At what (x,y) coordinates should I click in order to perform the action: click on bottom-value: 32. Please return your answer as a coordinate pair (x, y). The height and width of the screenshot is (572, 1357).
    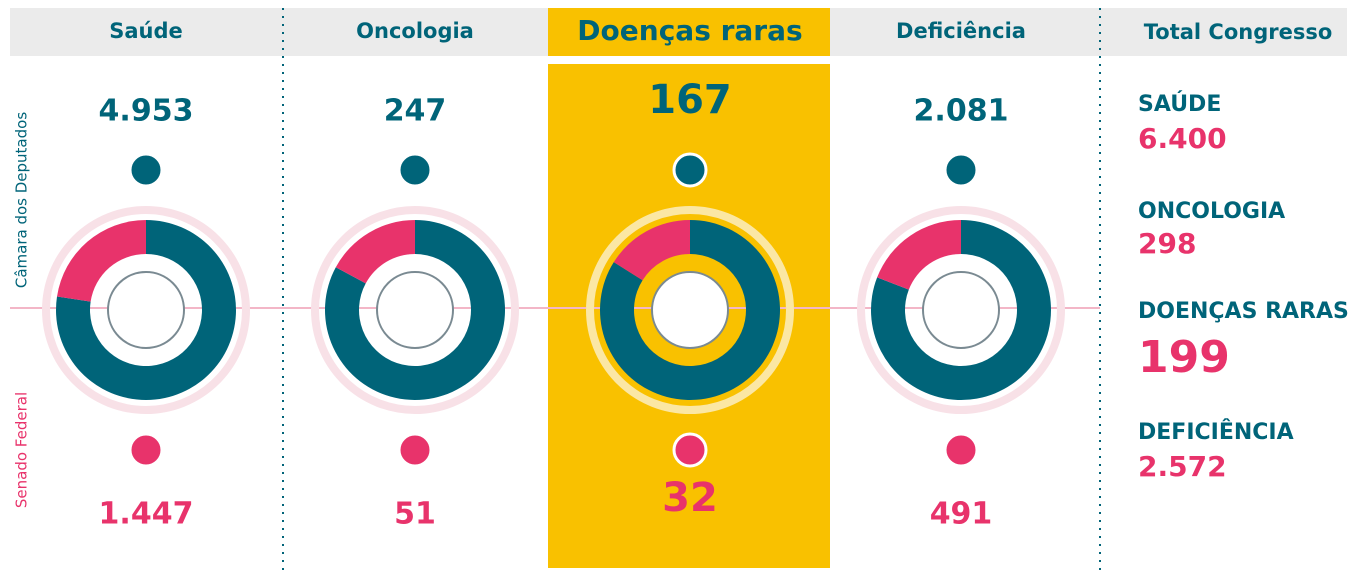
    Looking at the image, I should click on (690, 498).